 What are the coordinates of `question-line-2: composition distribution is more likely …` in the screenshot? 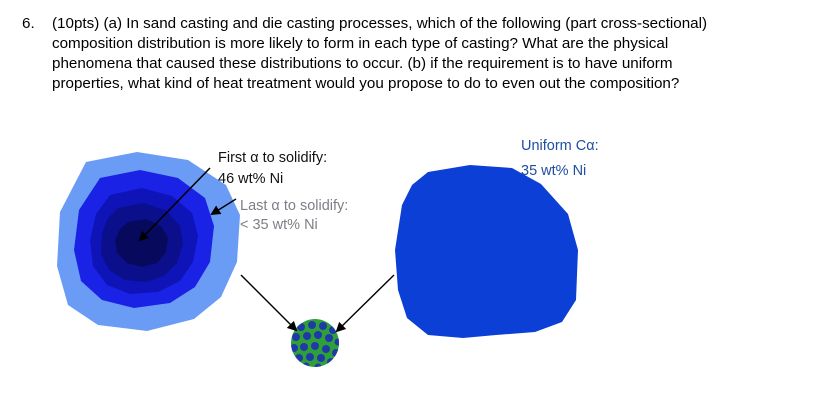 It's located at (360, 43).